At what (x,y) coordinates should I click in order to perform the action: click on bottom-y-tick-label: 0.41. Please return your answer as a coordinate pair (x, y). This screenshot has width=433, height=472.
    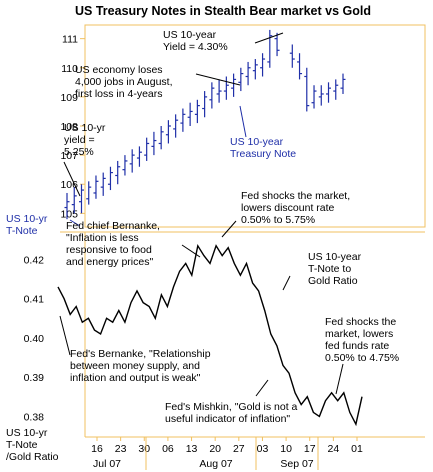
    Looking at the image, I should click on (34, 300).